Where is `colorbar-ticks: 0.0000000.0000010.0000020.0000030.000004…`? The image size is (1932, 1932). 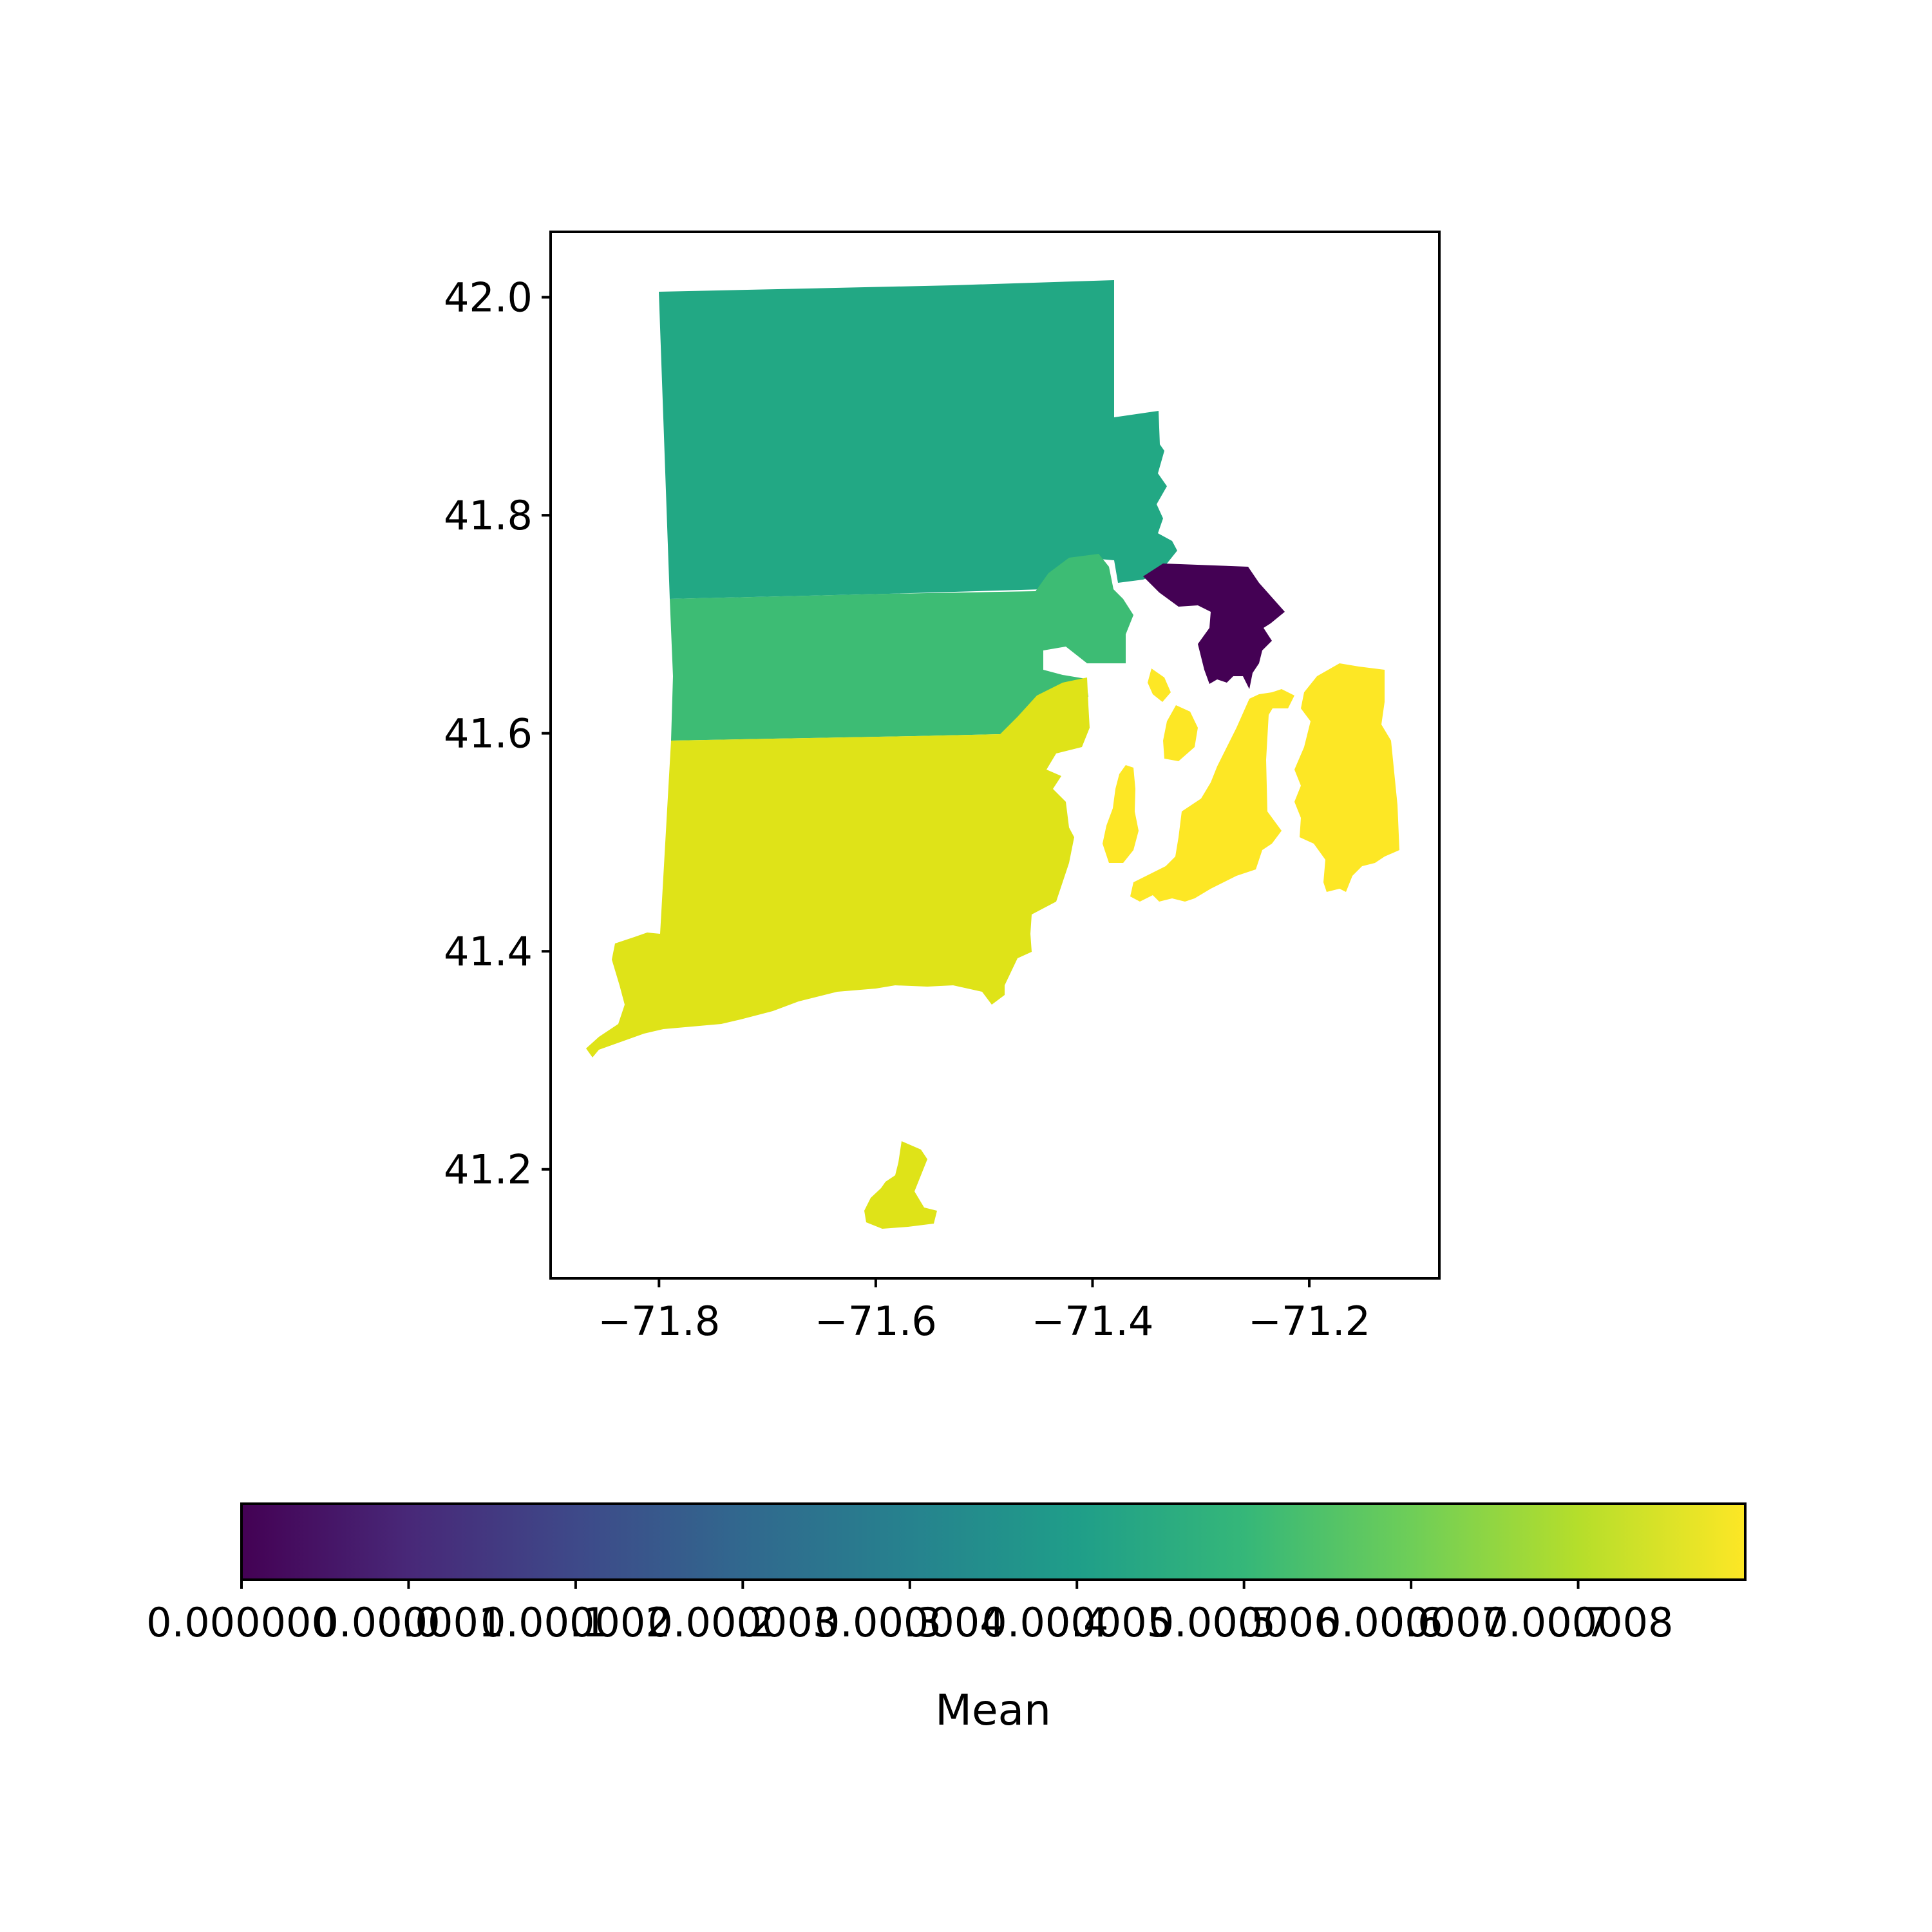
colorbar-ticks: 0.0000000.0000010.0000020.0000030.000004… is located at coordinates (910, 1613).